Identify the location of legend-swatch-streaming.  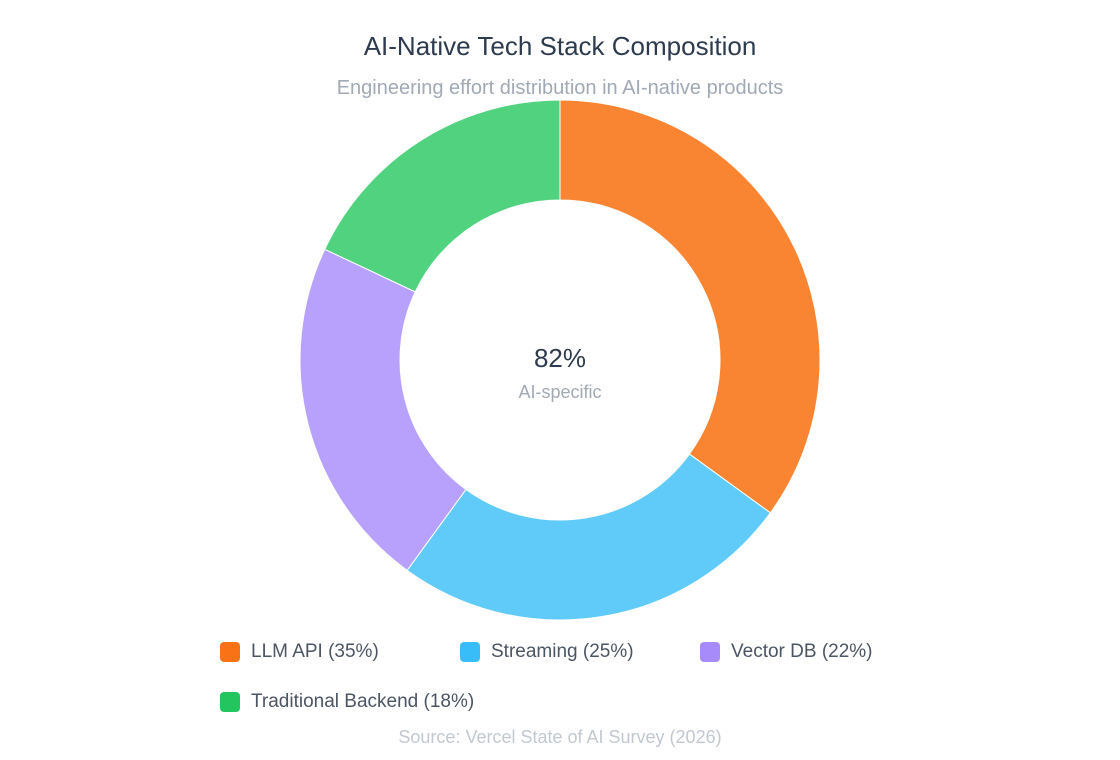
(470, 652).